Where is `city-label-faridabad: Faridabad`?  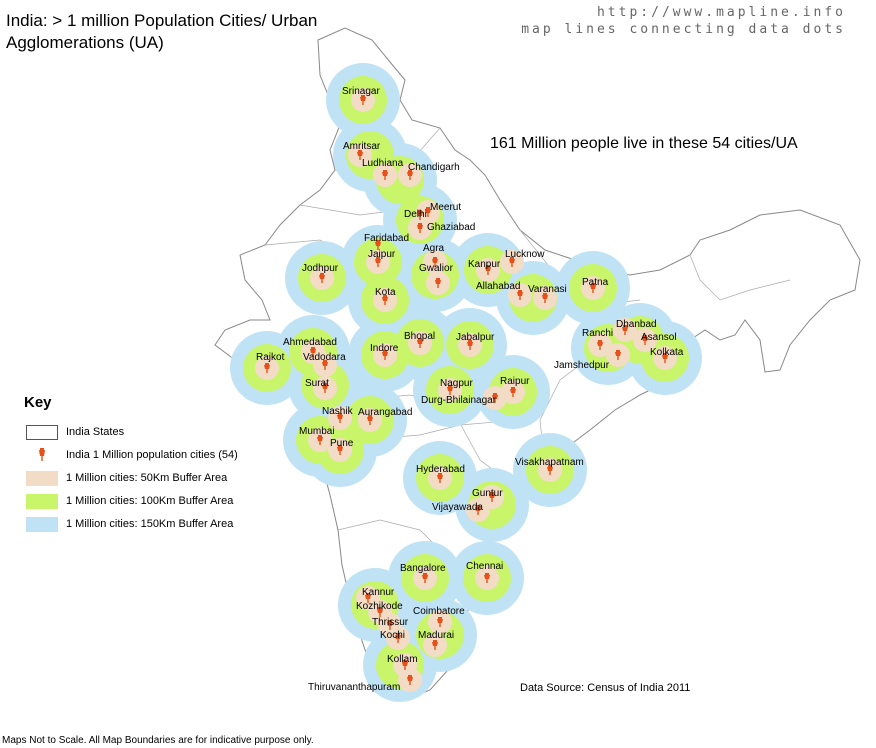 city-label-faridabad: Faridabad is located at coordinates (386, 238).